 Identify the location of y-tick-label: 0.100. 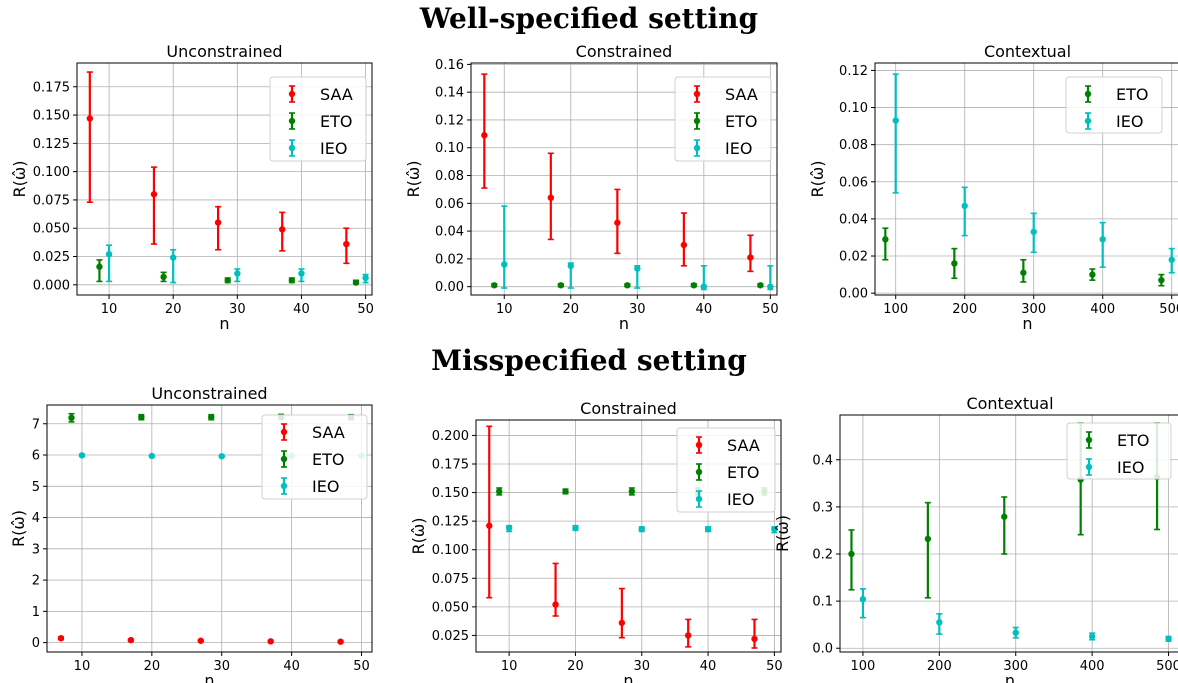
(51, 172).